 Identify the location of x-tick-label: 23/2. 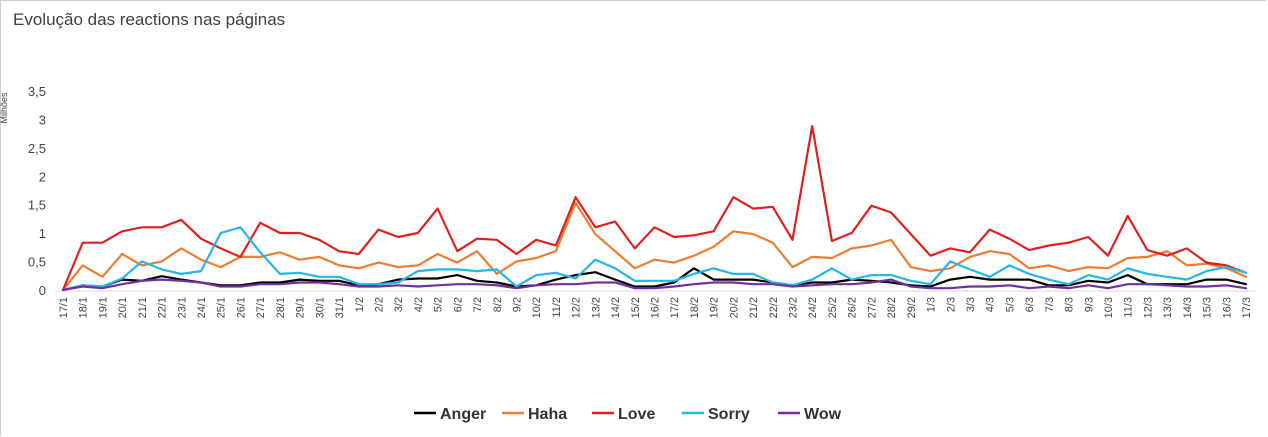
(794, 307).